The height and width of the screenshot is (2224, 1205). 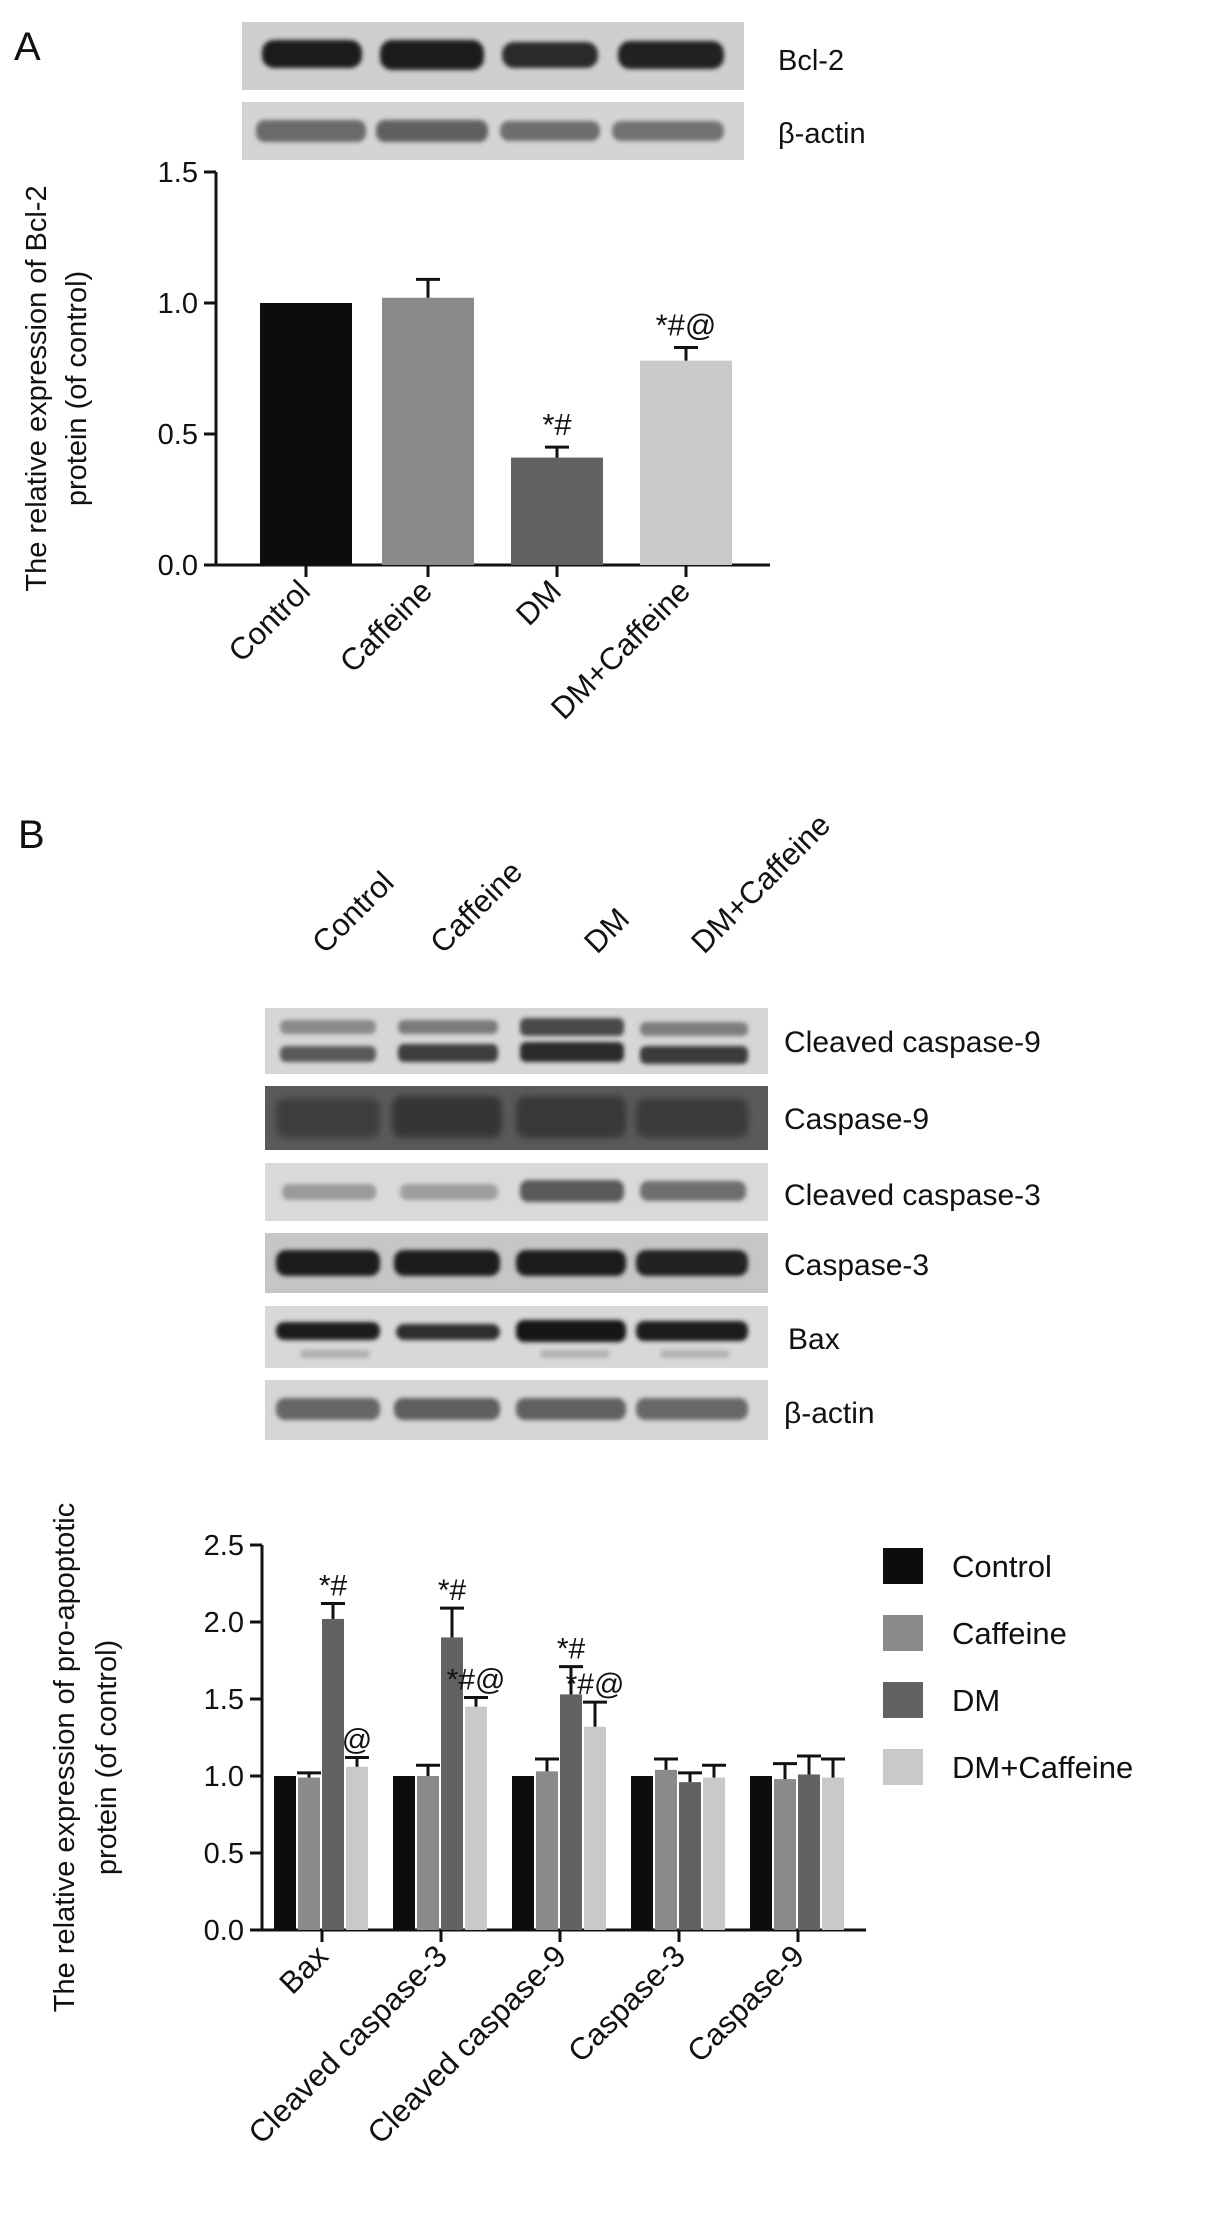 I want to click on chart-a-bar-dm, so click(x=557, y=511).